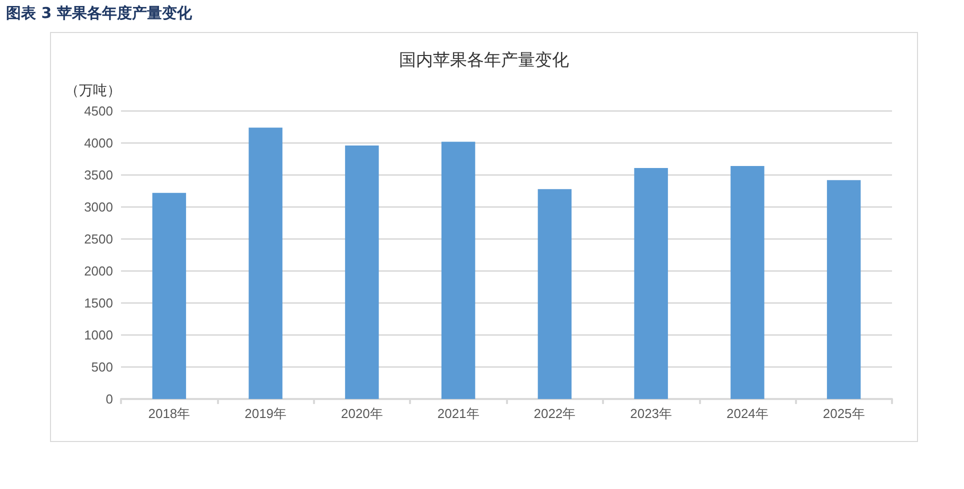 The width and height of the screenshot is (964, 489). What do you see at coordinates (843, 413) in the screenshot?
I see `x-tick-label: 2025年` at bounding box center [843, 413].